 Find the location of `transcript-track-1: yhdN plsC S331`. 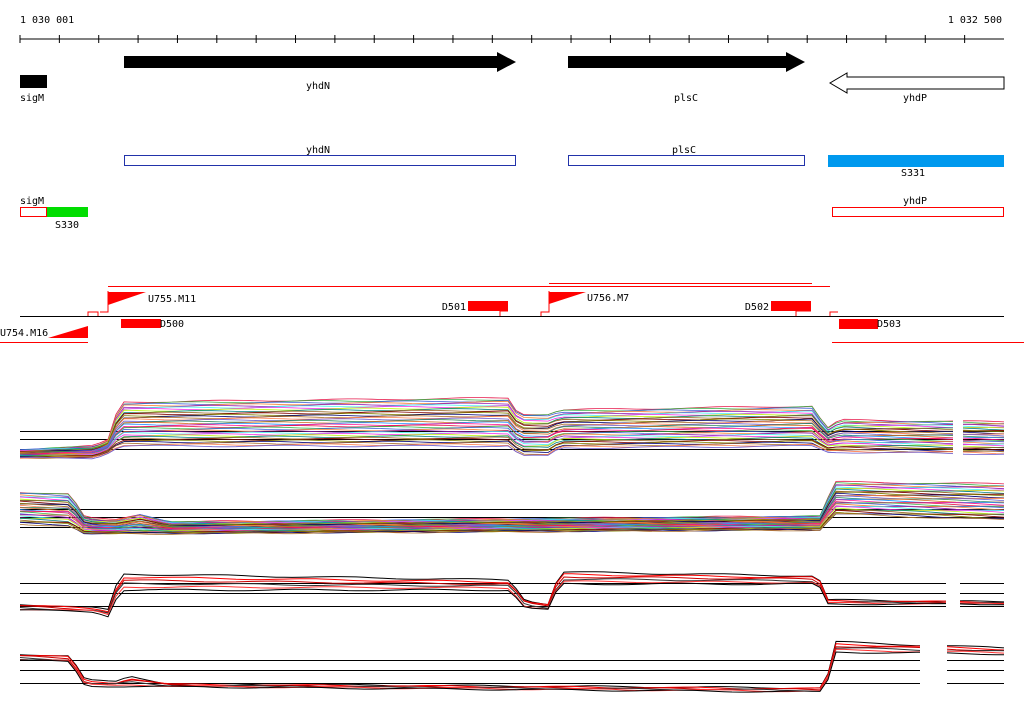

transcript-track-1: yhdN plsC S331 is located at coordinates (564, 162).